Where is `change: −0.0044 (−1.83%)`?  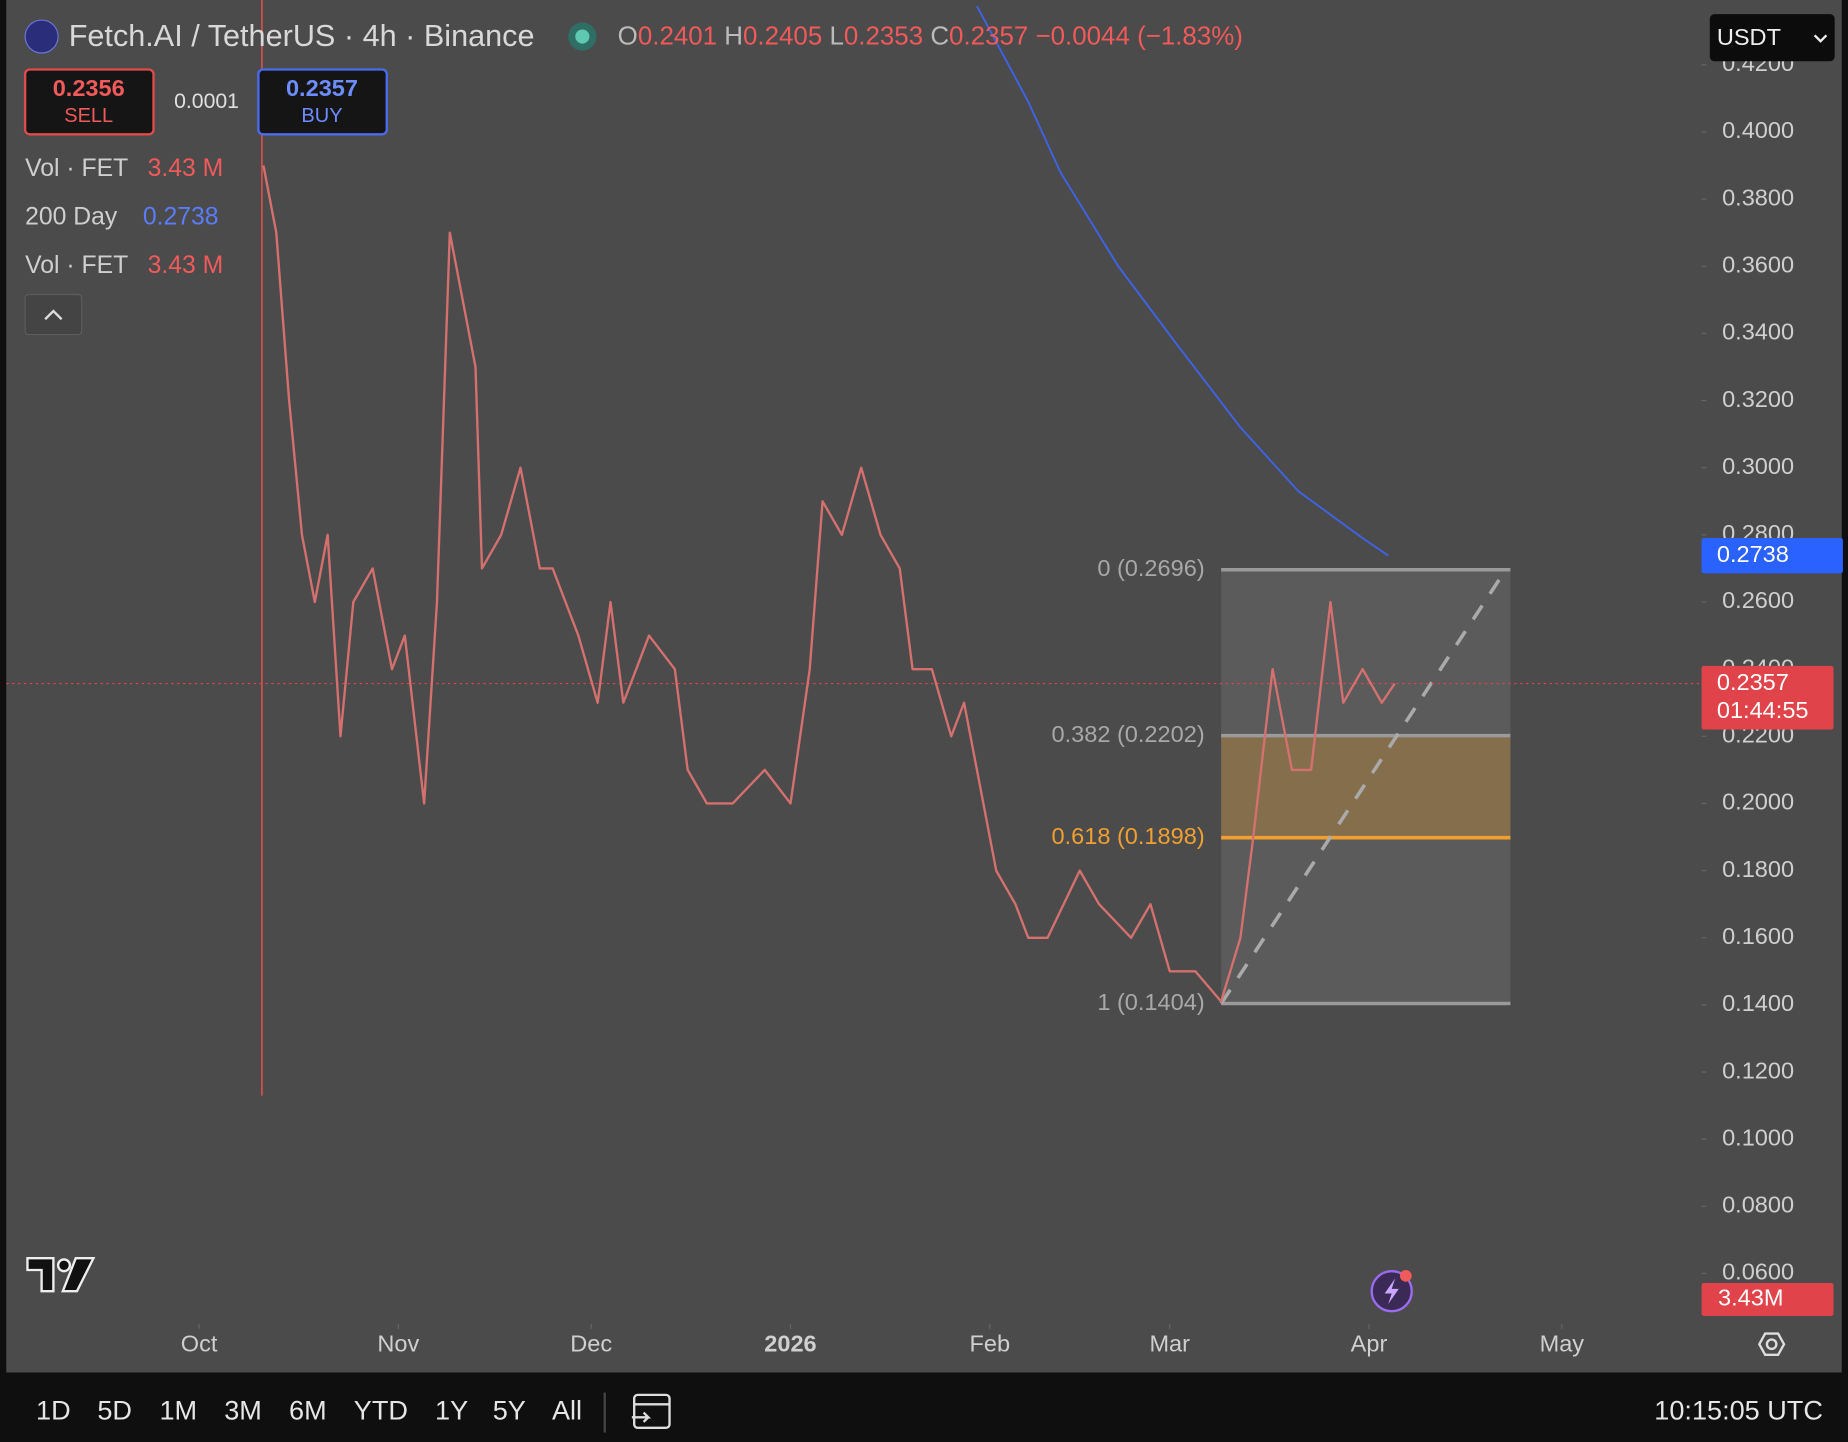 change: −0.0044 (−1.83%) is located at coordinates (1139, 37).